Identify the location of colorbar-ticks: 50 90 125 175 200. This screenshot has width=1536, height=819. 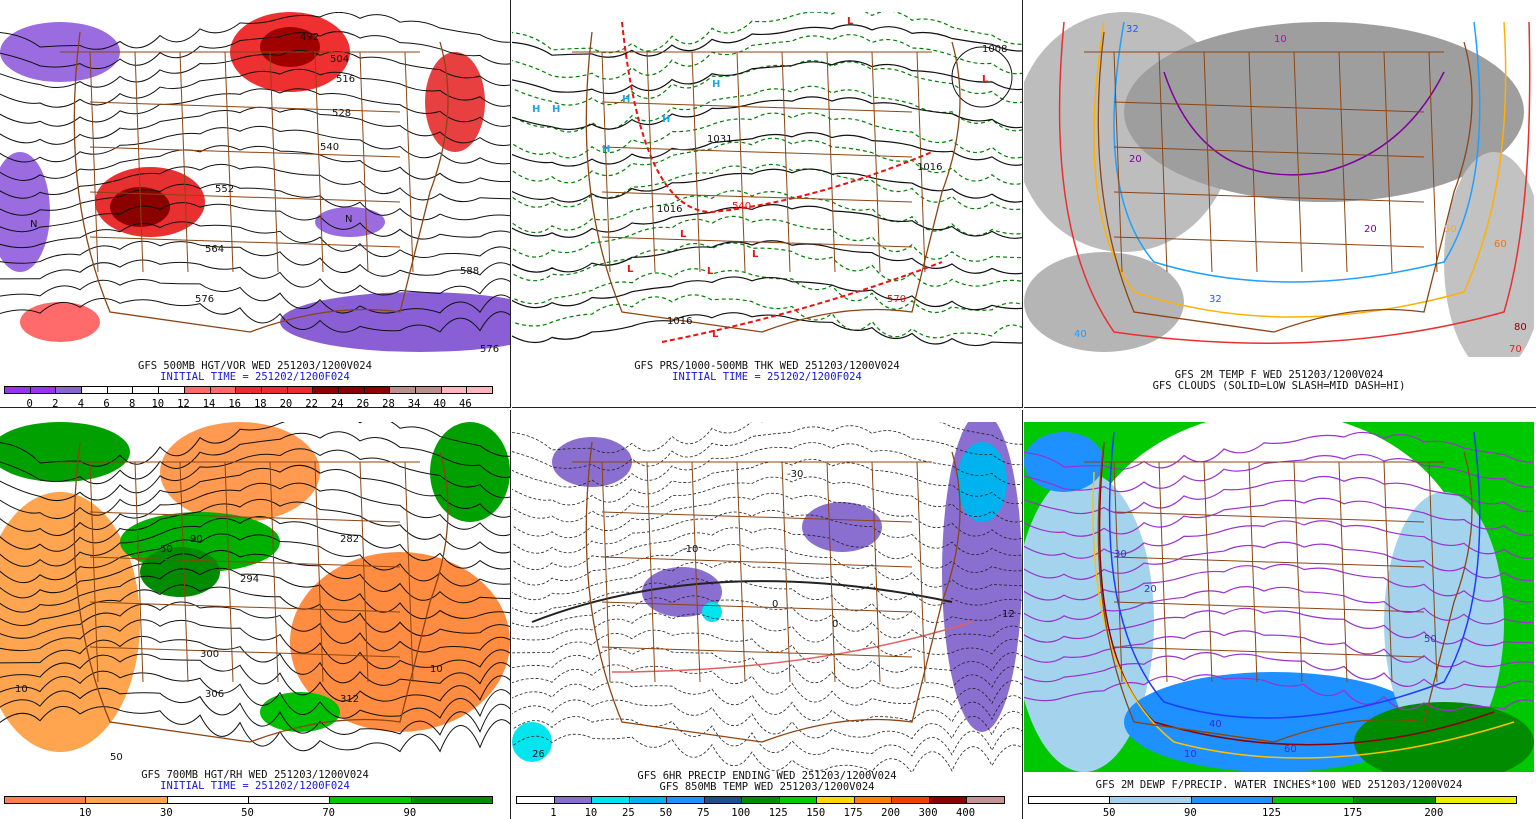
(1271, 813).